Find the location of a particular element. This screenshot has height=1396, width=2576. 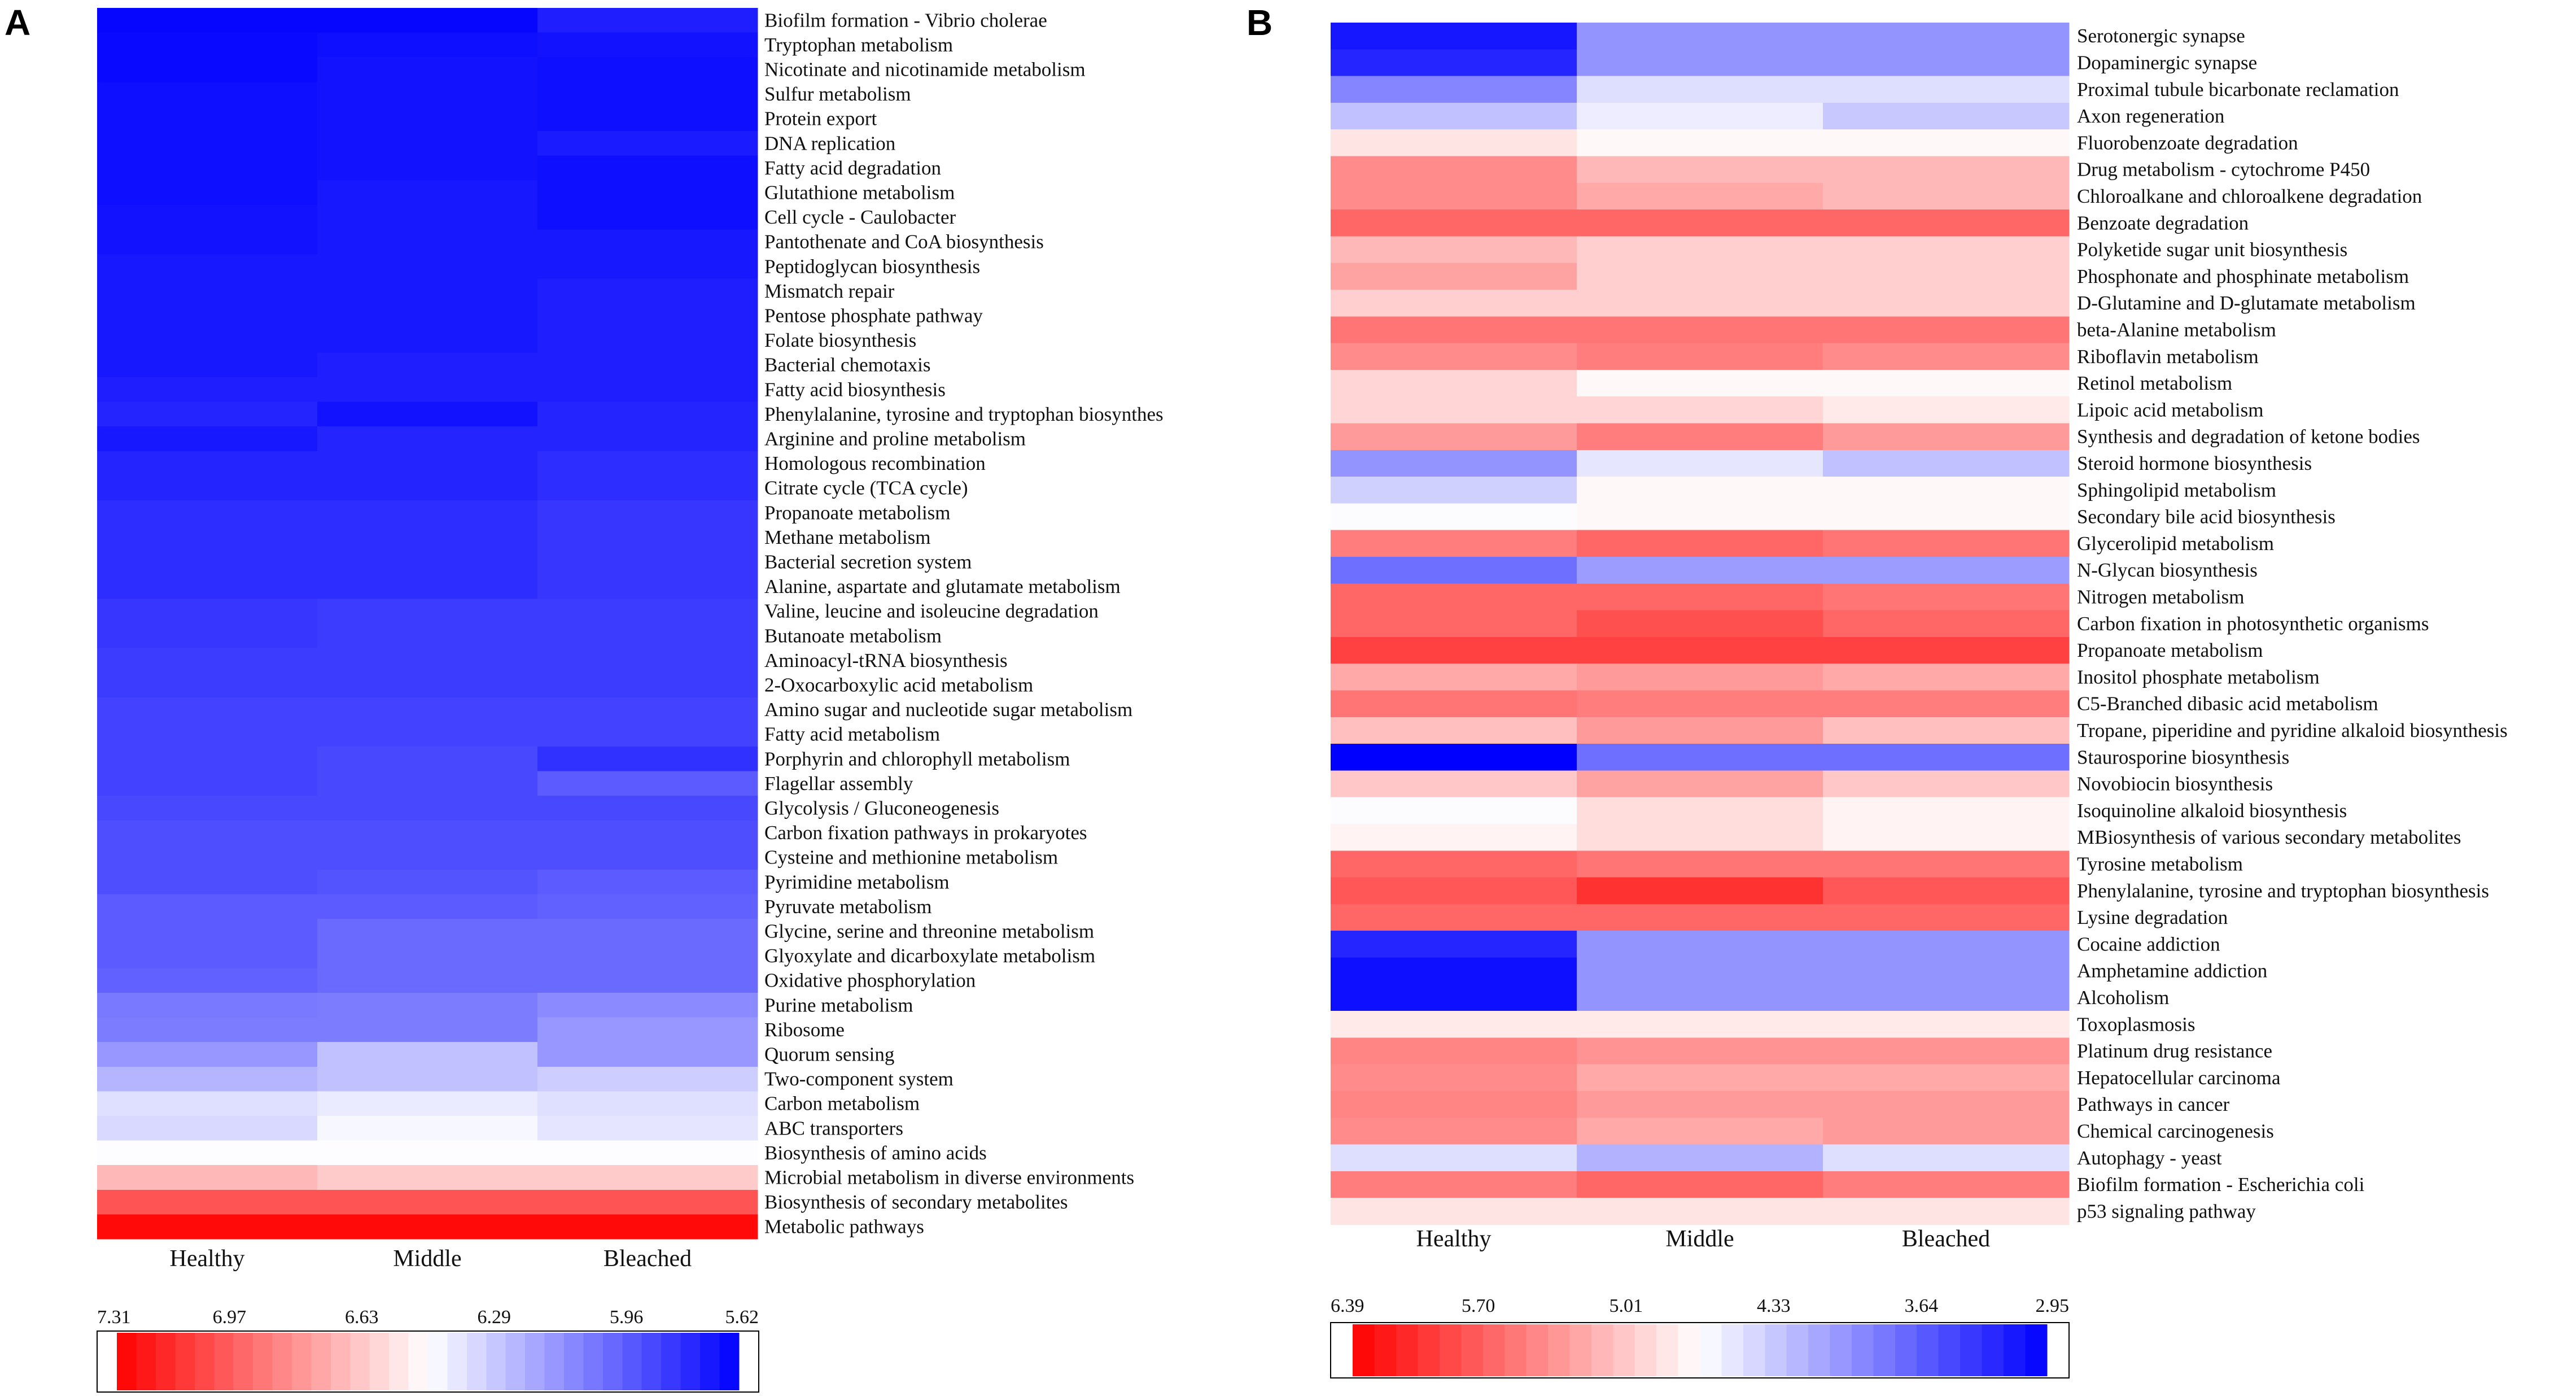

heatmap-a-cell-biosynthesis-of-amino-acids-bleached is located at coordinates (647, 1153).